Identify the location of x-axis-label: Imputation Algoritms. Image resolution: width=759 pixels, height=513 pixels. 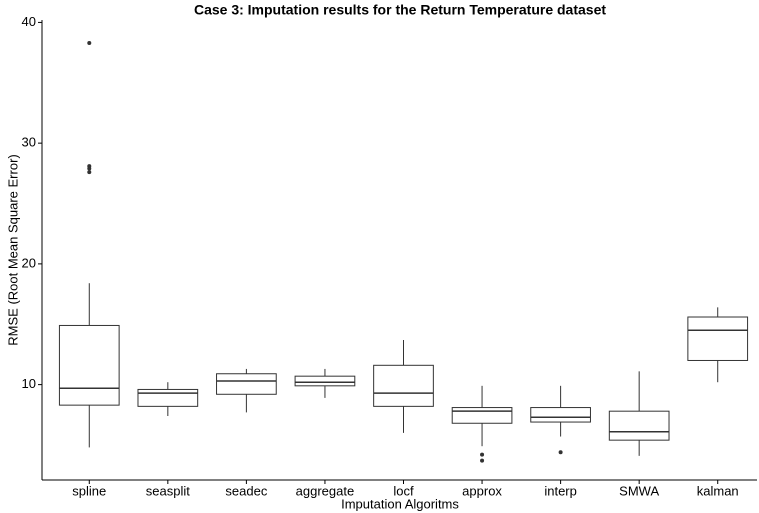
(400, 503).